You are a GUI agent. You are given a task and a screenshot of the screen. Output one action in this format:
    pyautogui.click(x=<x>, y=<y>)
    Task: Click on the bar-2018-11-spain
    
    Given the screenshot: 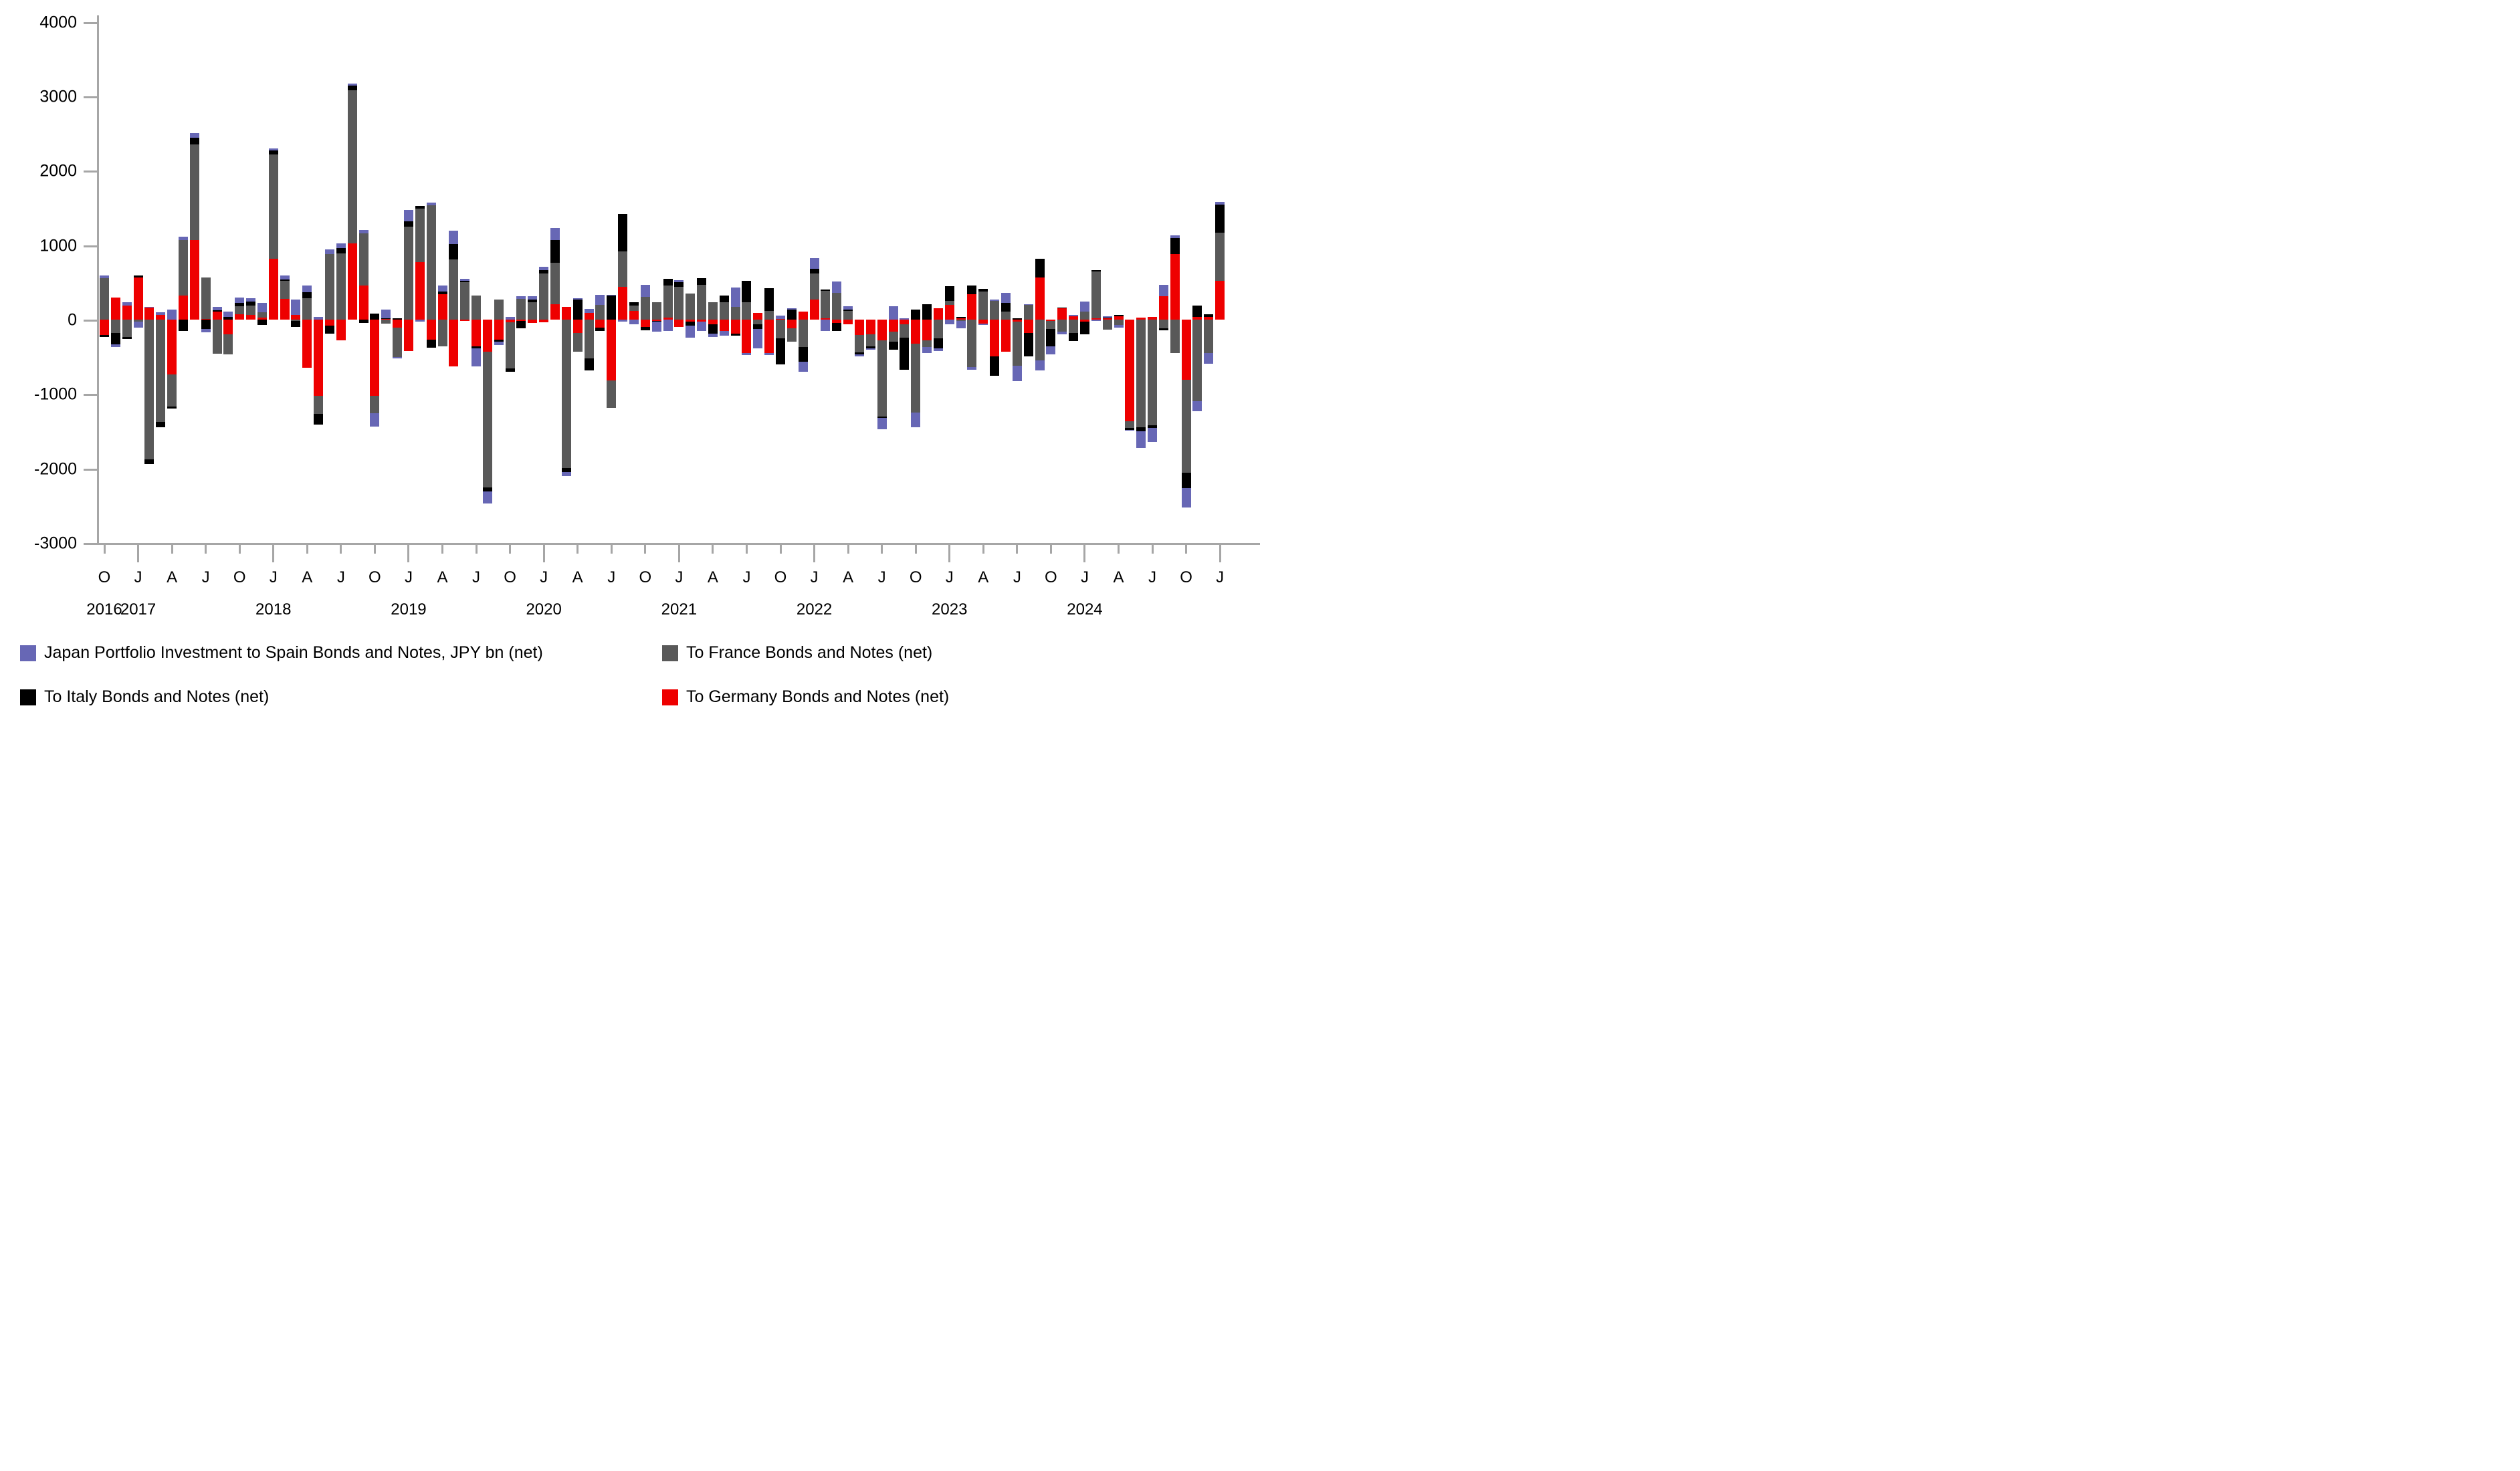 What is the action you would take?
    pyautogui.click(x=386, y=314)
    